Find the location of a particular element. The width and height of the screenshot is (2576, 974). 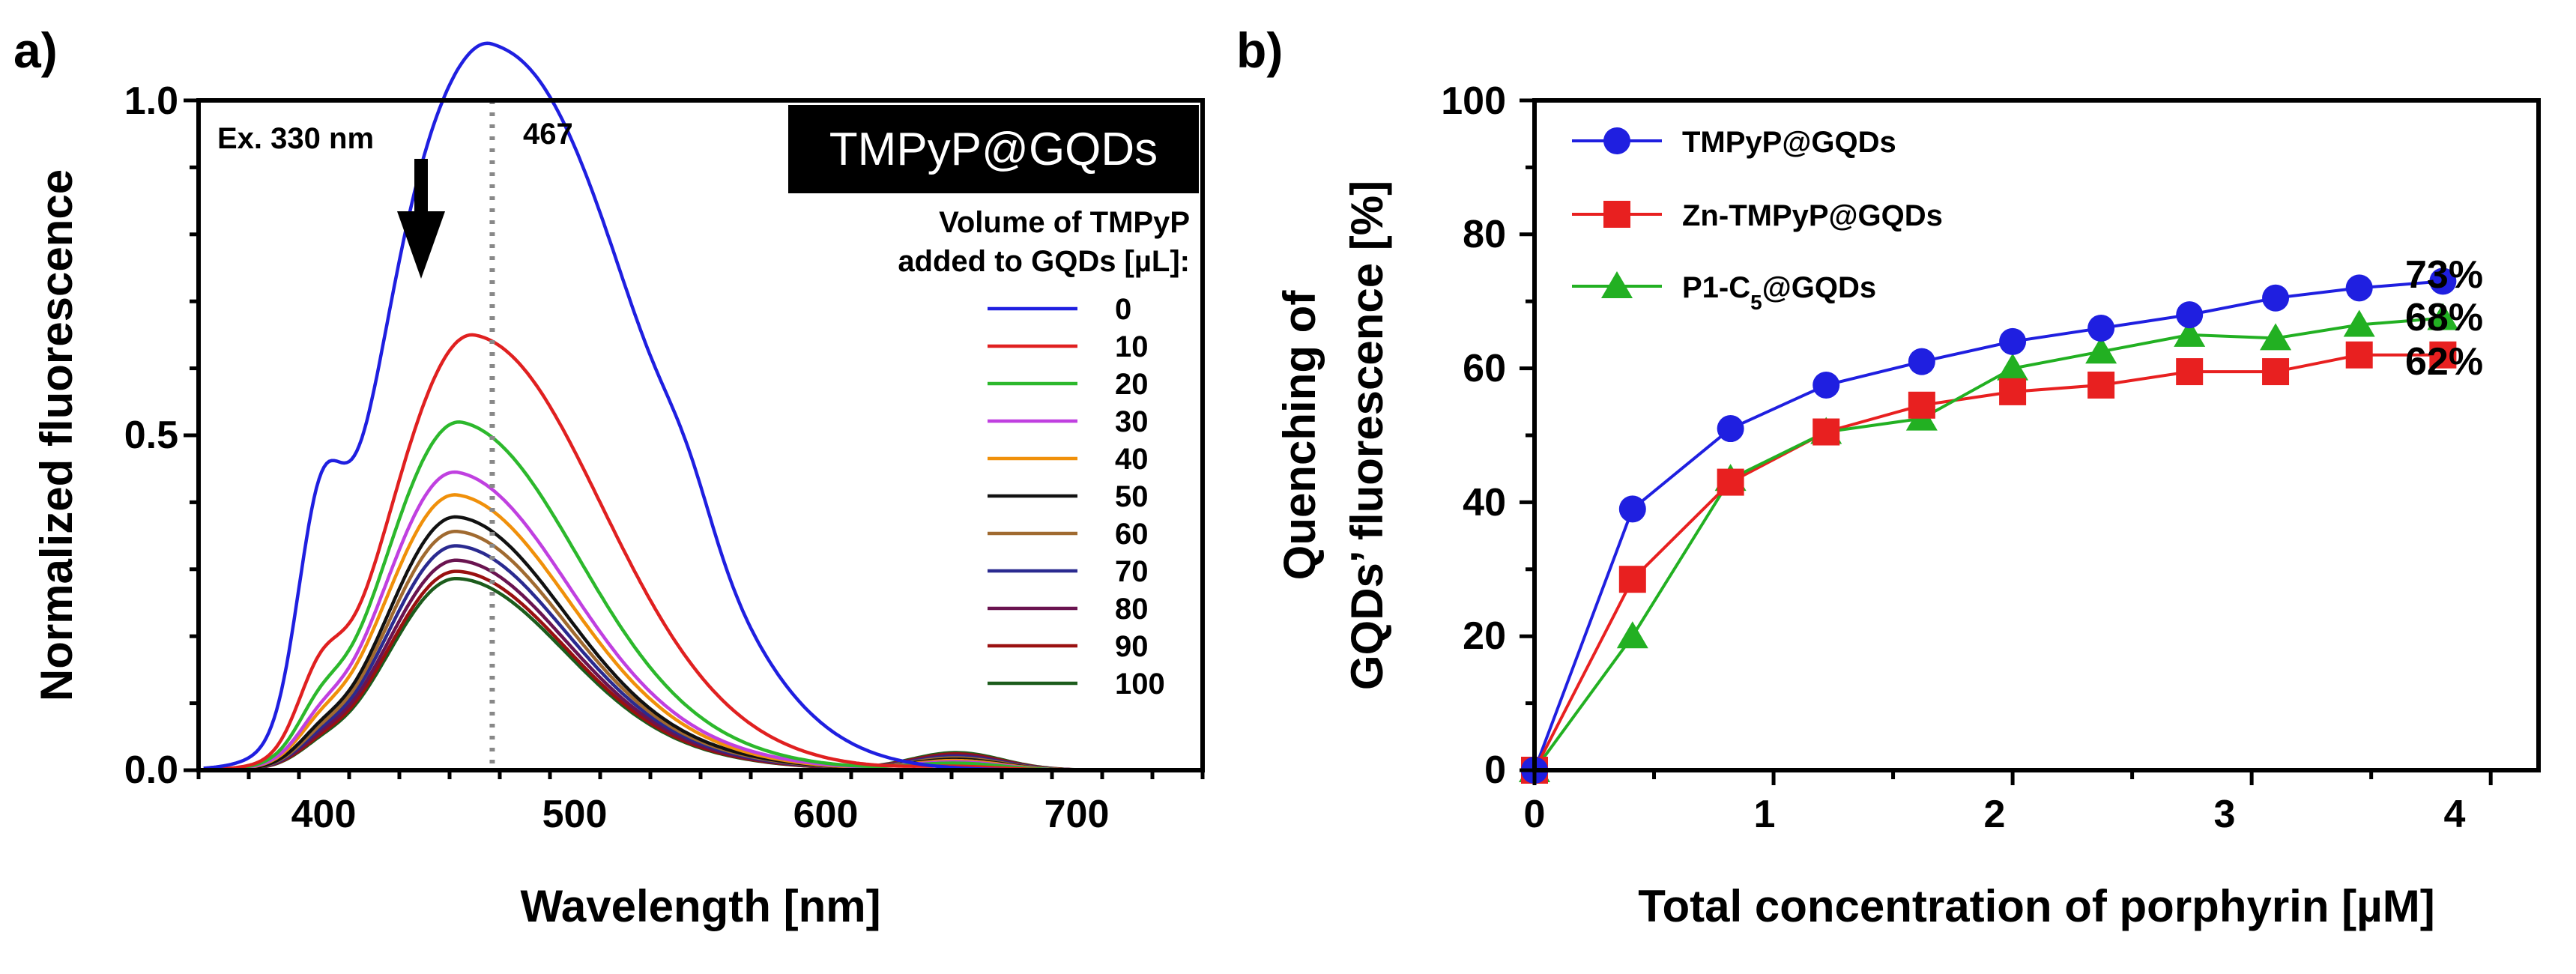

legend-title-line-2: added to GQDs [µL]: is located at coordinates (1044, 261).